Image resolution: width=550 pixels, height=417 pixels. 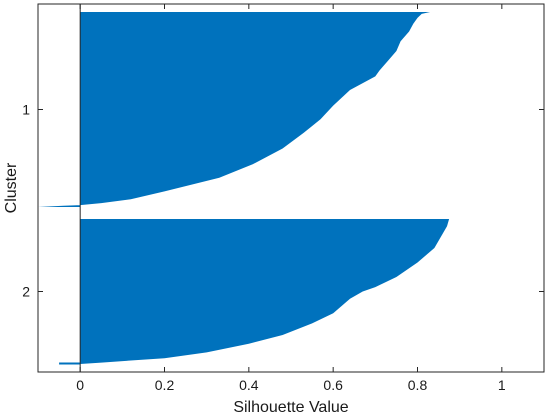 What do you see at coordinates (165, 385) in the screenshot?
I see `x-tick-label: 0.2` at bounding box center [165, 385].